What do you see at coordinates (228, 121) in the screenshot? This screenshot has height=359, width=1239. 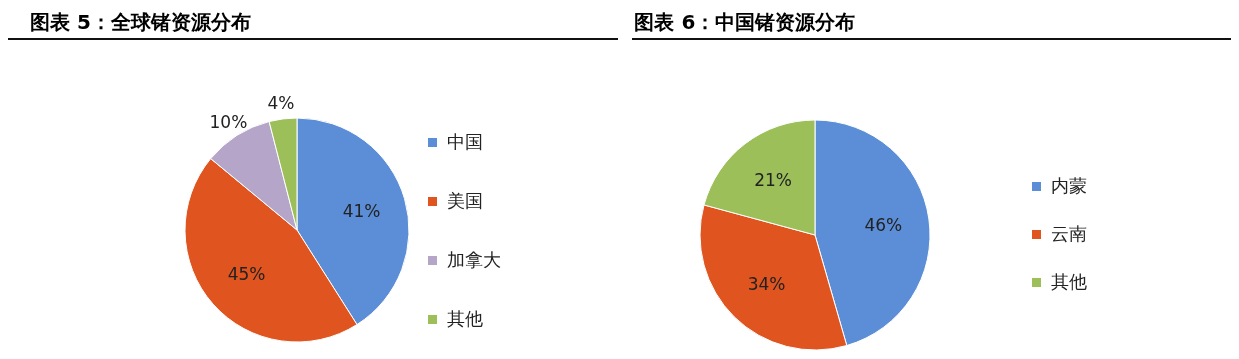 I see `data-label: 10%` at bounding box center [228, 121].